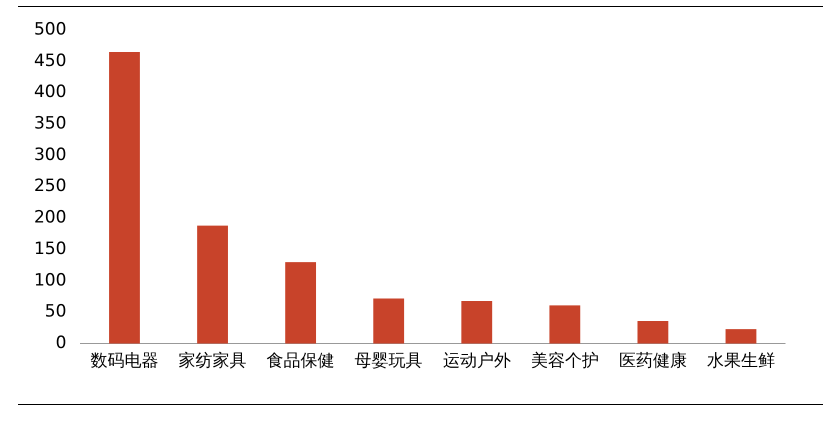  I want to click on x-tick-label: 水果生鲜, so click(740, 361).